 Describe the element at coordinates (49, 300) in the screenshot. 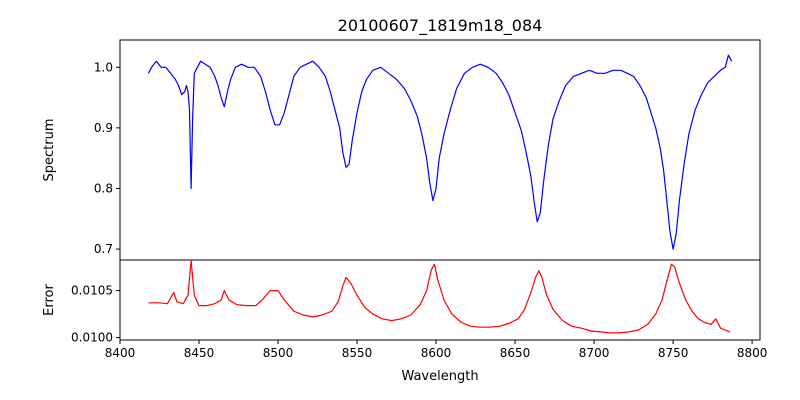

I see `y-axis-label: Error` at that location.